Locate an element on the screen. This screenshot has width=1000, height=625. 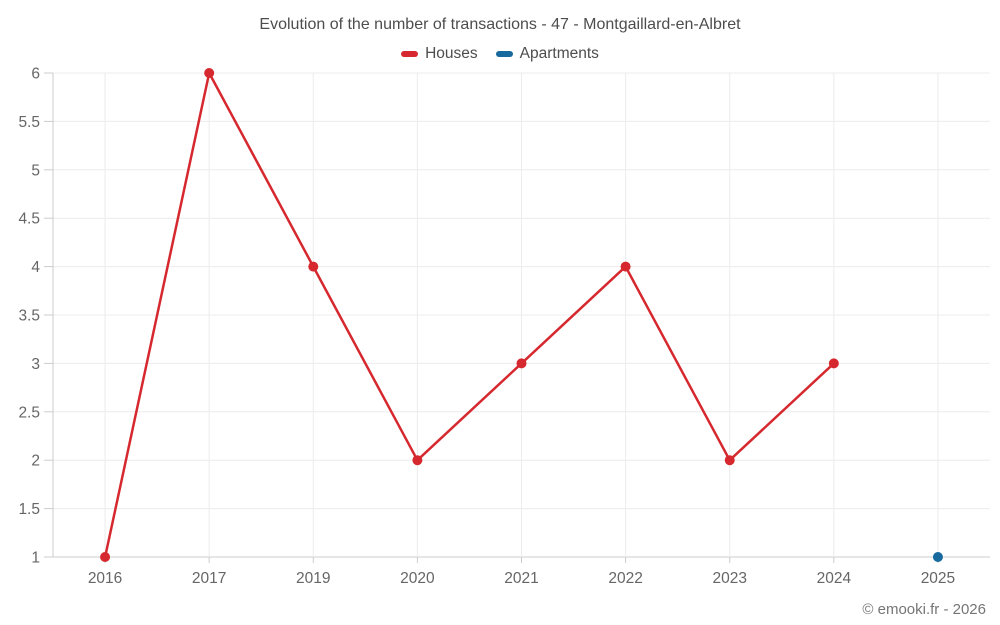
x-axis-label: 2023 is located at coordinates (729, 578).